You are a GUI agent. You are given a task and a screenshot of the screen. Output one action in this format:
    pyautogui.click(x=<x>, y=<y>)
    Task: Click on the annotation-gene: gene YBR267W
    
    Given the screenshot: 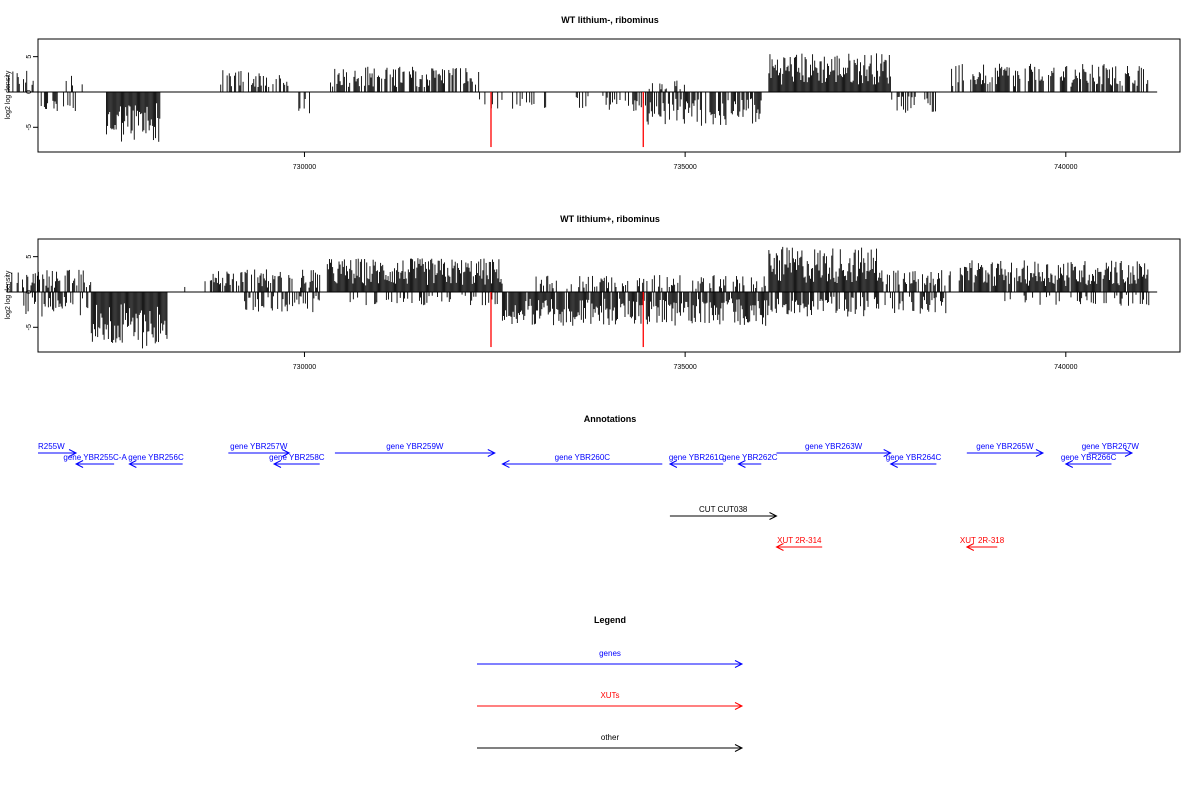 What is the action you would take?
    pyautogui.click(x=1111, y=449)
    